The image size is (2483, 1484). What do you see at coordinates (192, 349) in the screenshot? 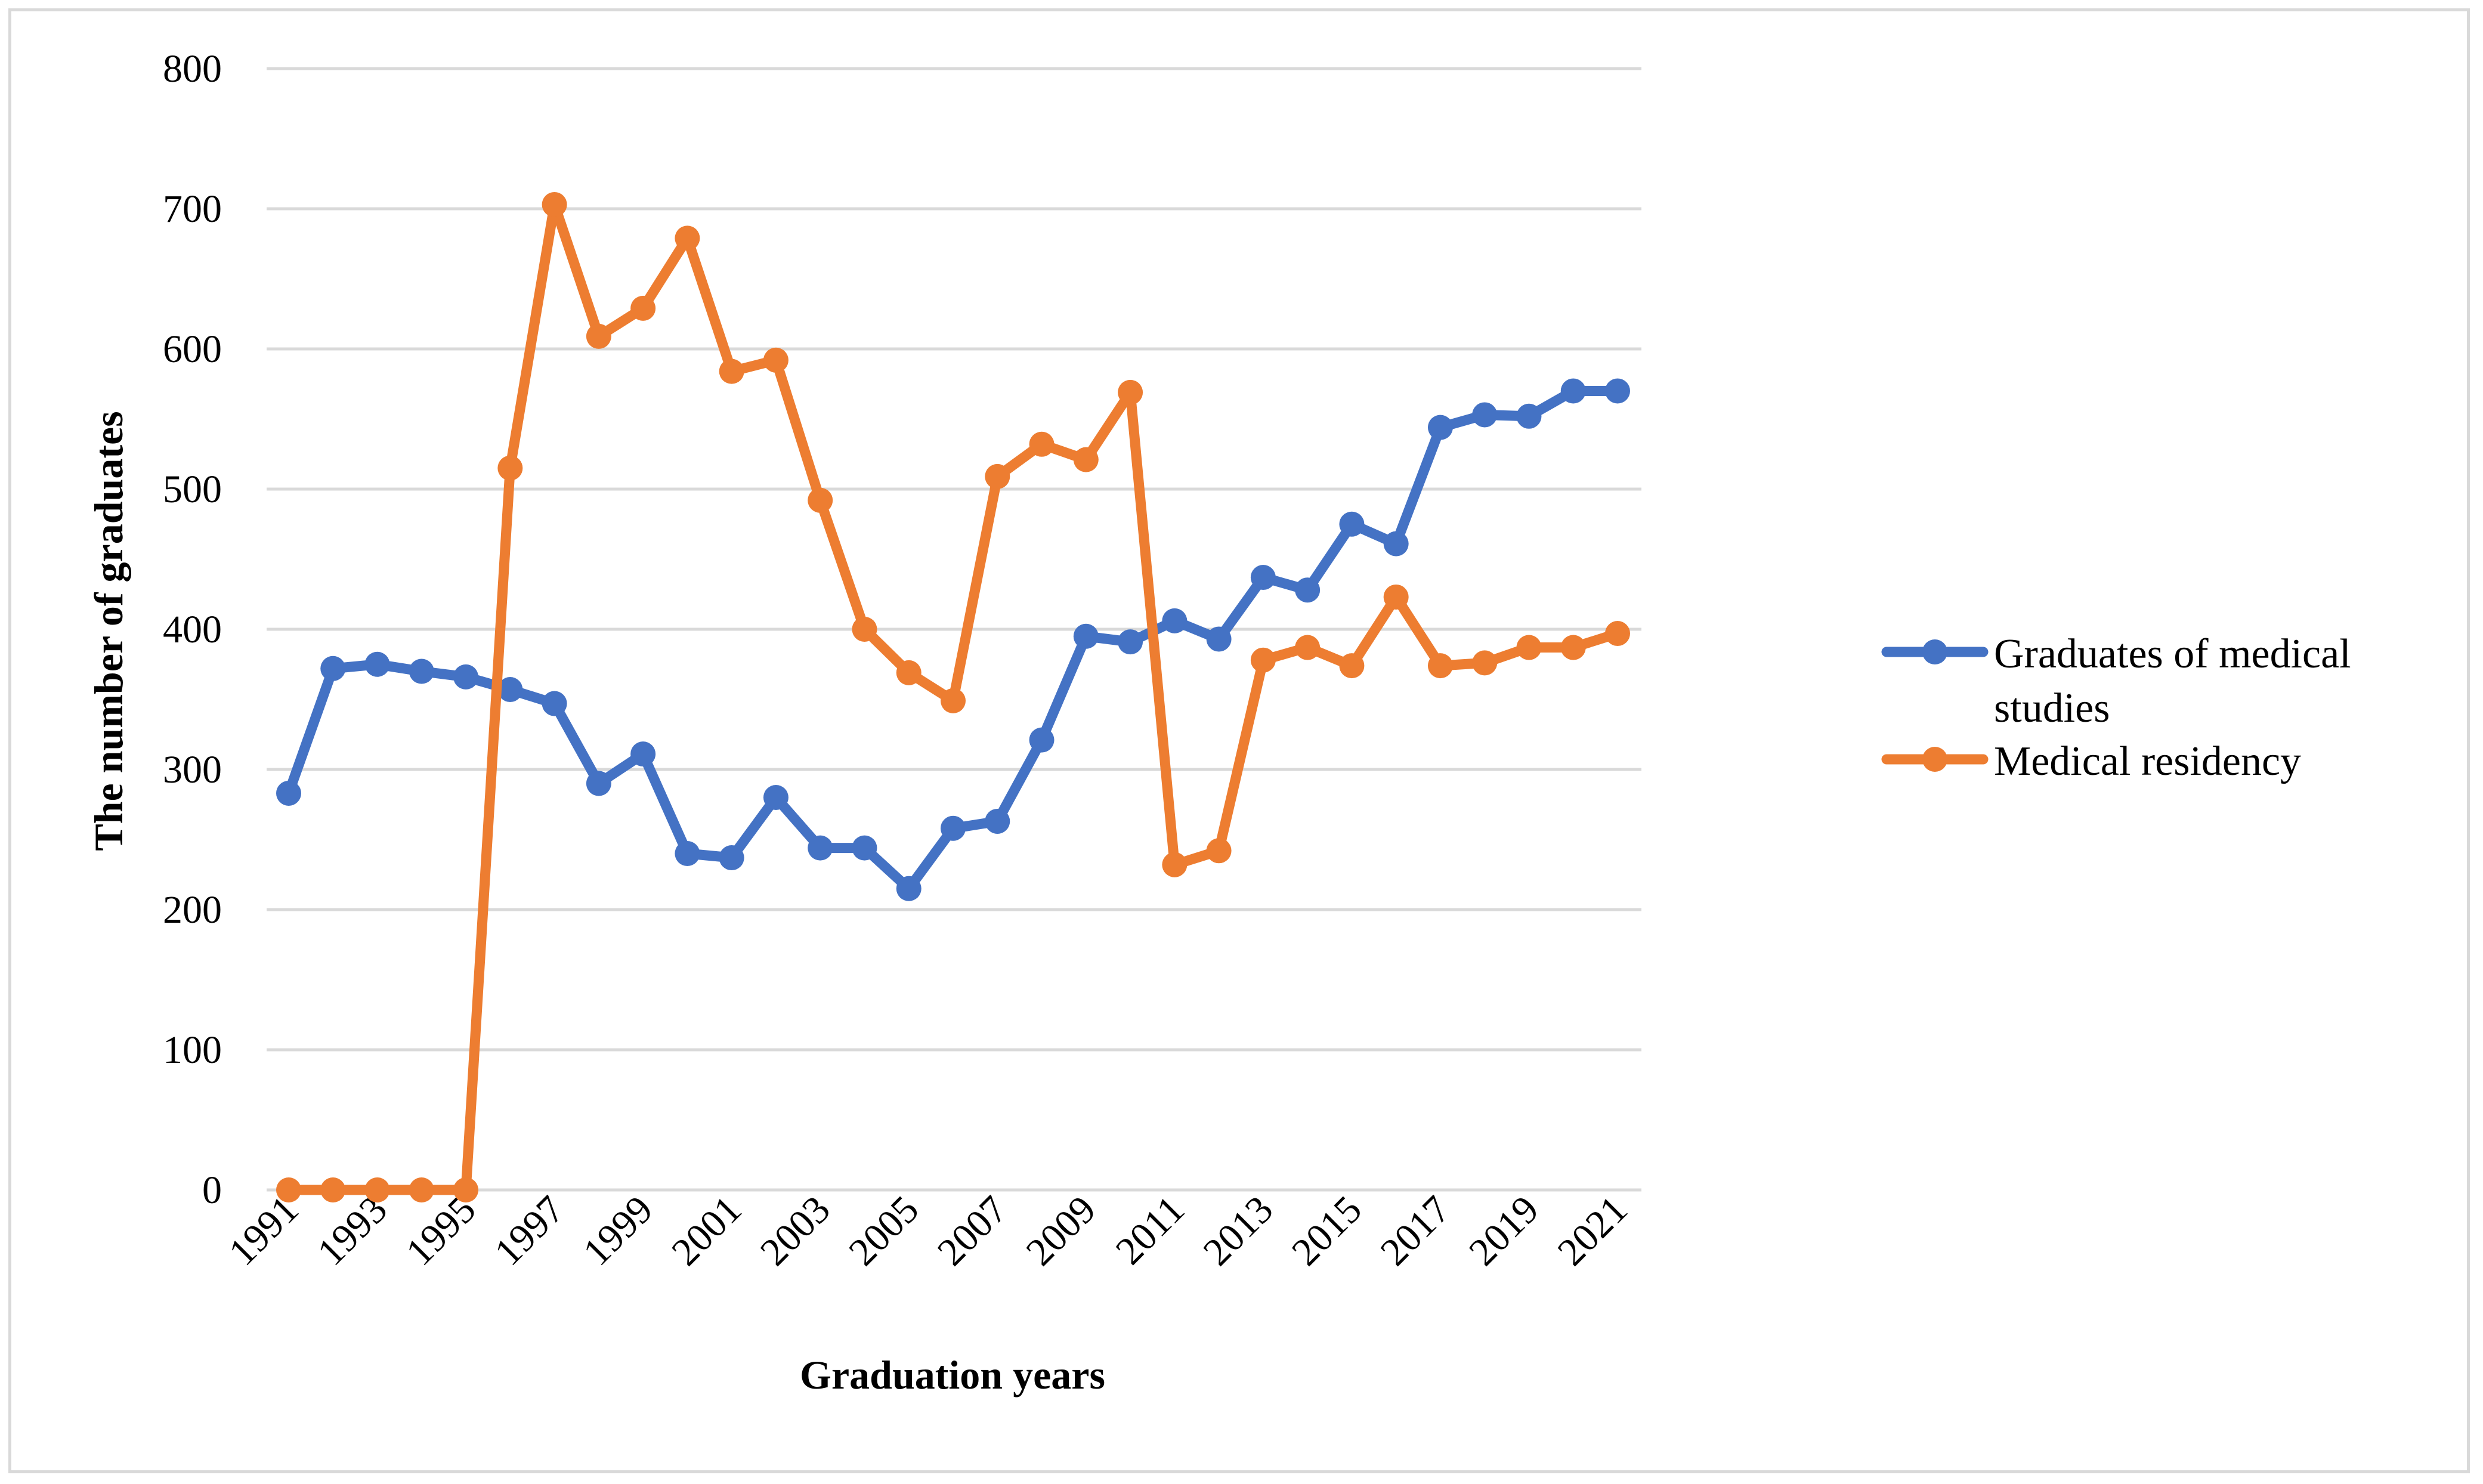
I see `y-tick-label: 600` at bounding box center [192, 349].